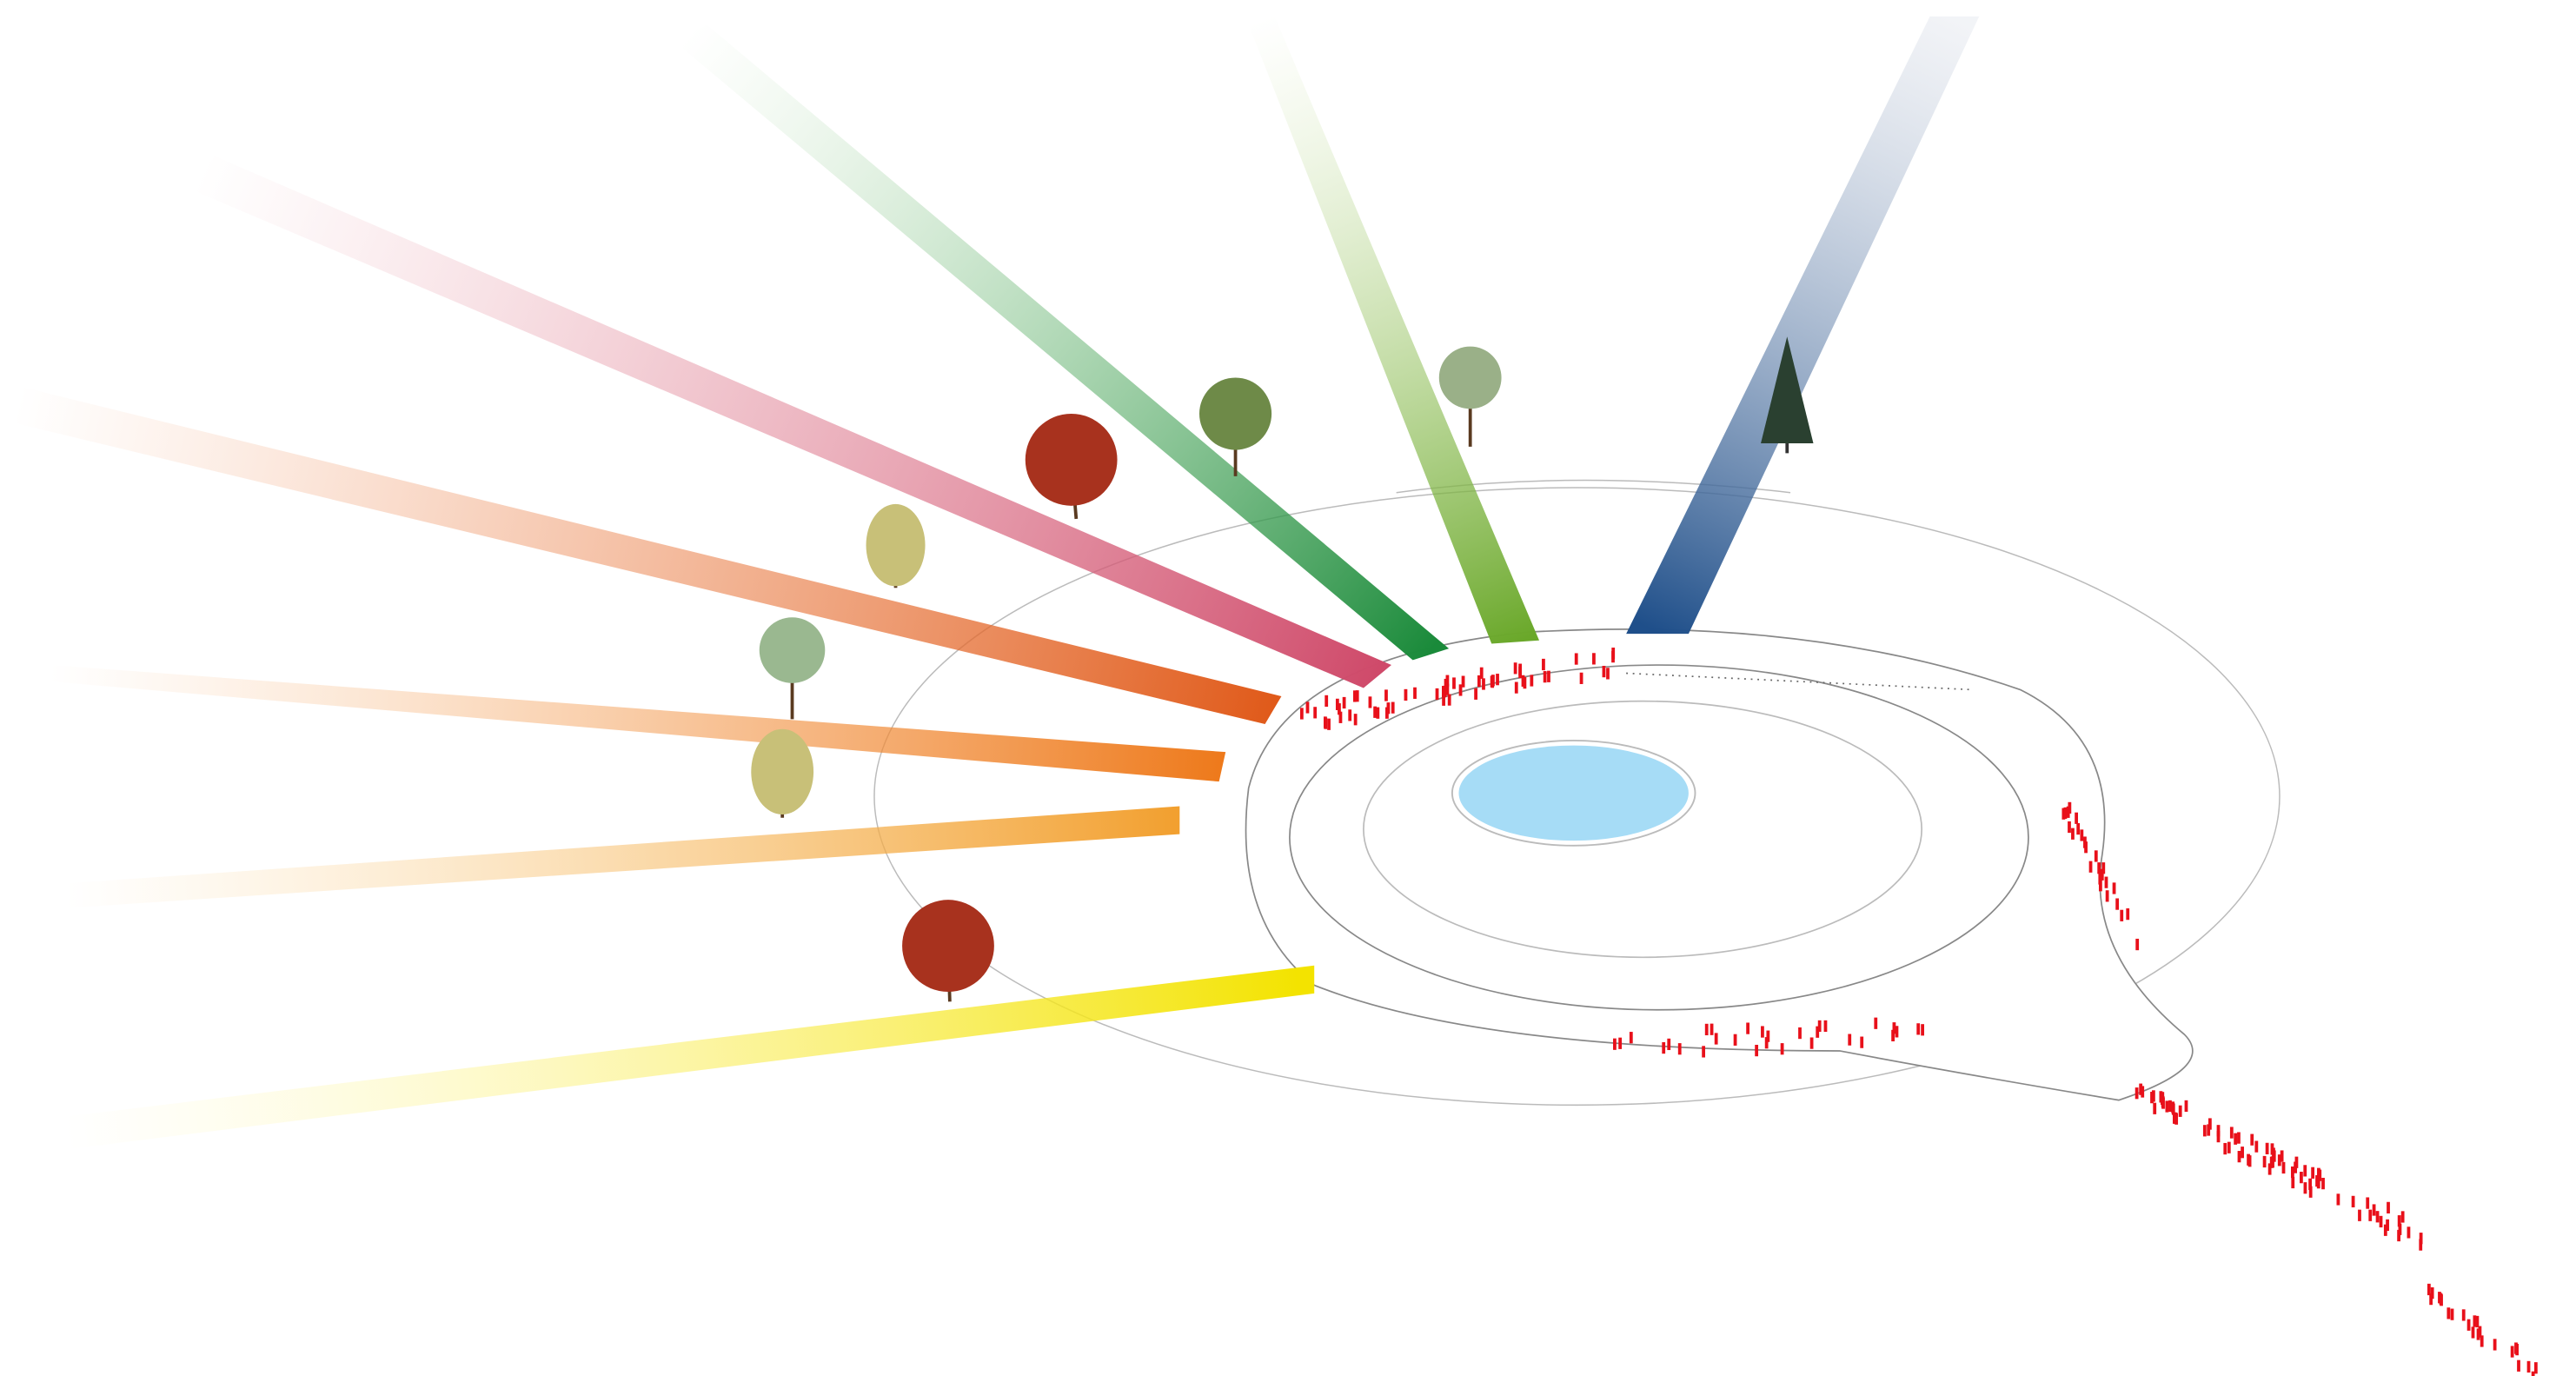 This screenshot has width=2576, height=1376. I want to click on corridor-blue, so click(1803, 325).